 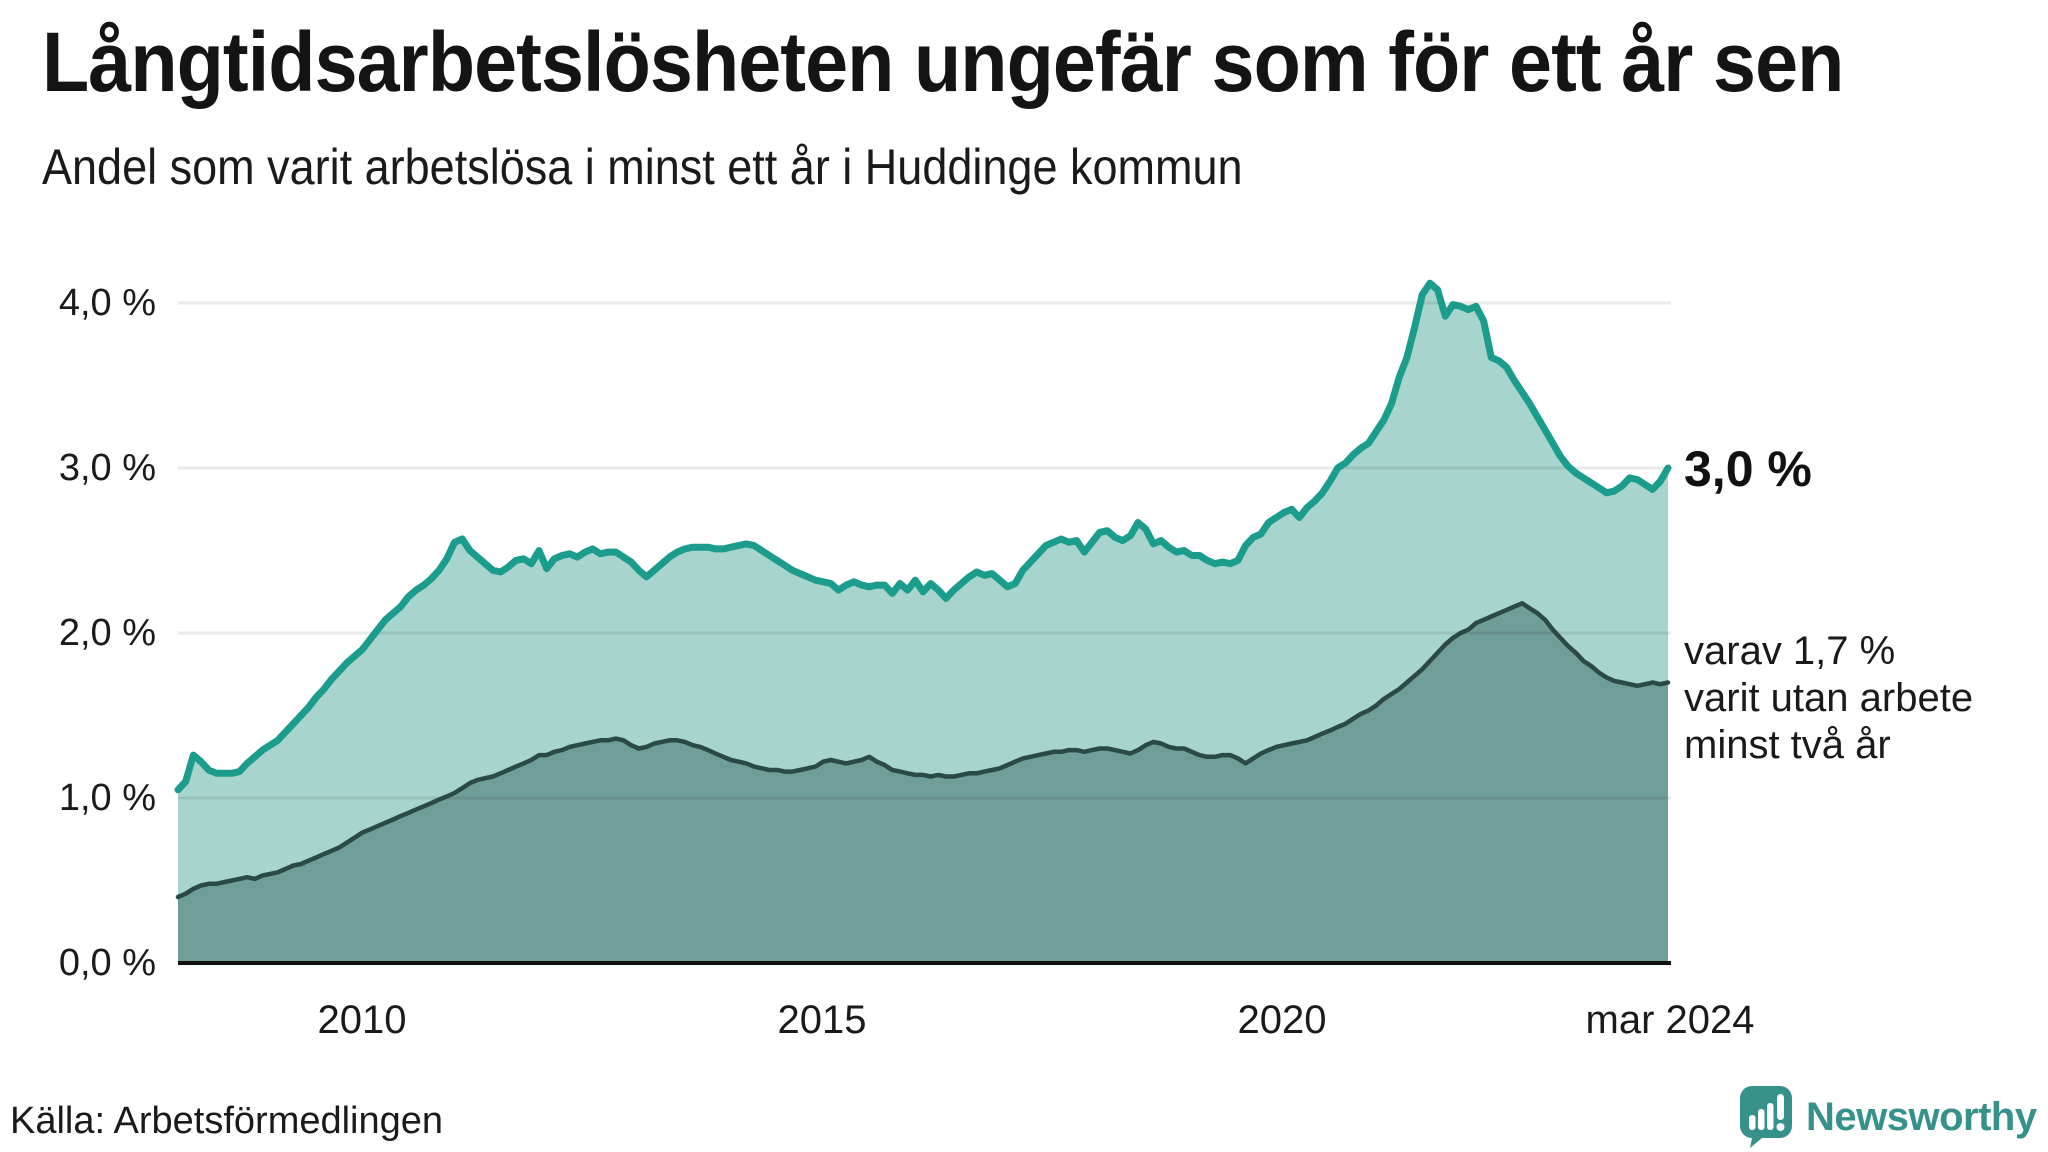 What do you see at coordinates (1921, 1116) in the screenshot?
I see `brand-wordmark: Newsworthy` at bounding box center [1921, 1116].